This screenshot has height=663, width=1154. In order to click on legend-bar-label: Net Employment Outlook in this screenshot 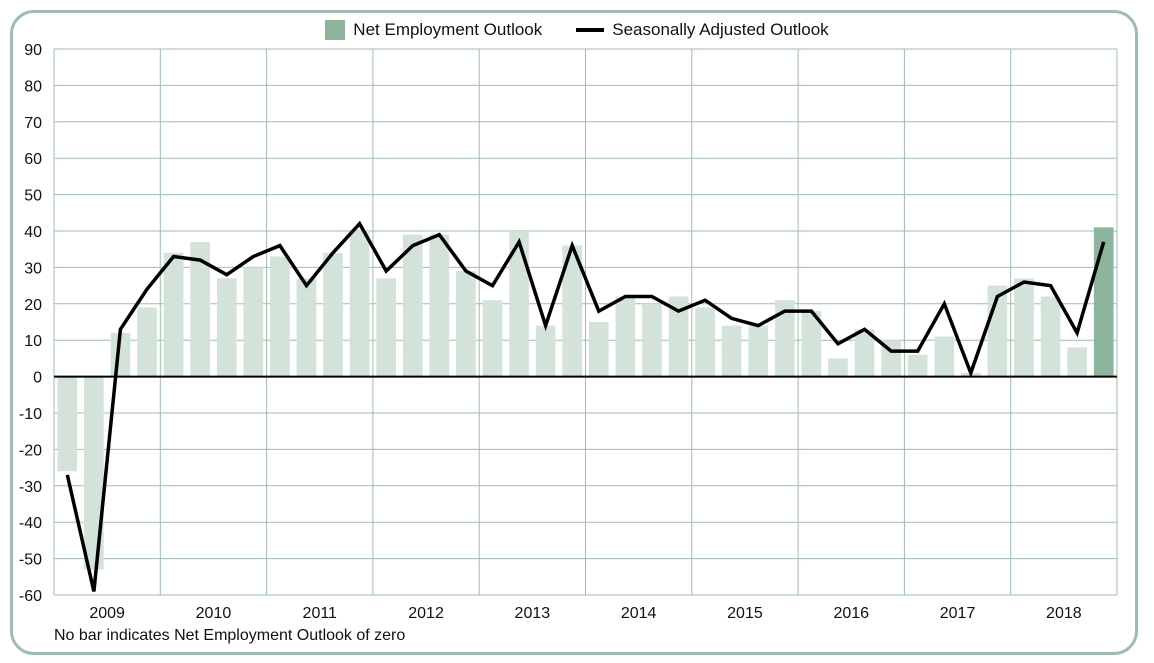, I will do `click(448, 29)`.